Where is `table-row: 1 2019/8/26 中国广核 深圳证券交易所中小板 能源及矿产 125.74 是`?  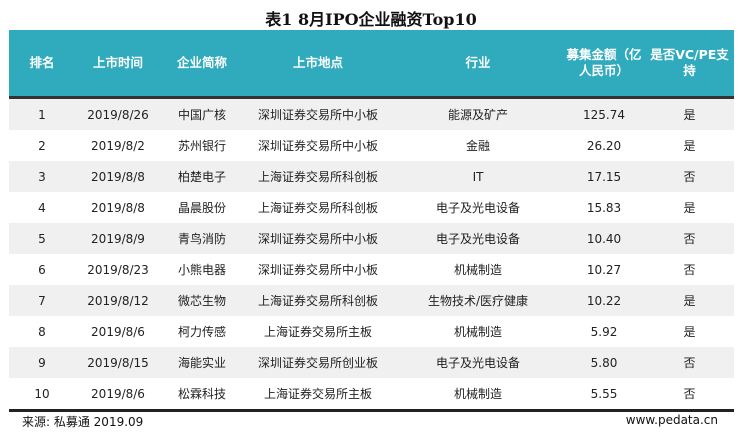
table-row: 1 2019/8/26 中国广核 深圳证券交易所中小板 能源及矿产 125.74 是 is located at coordinates (371, 114).